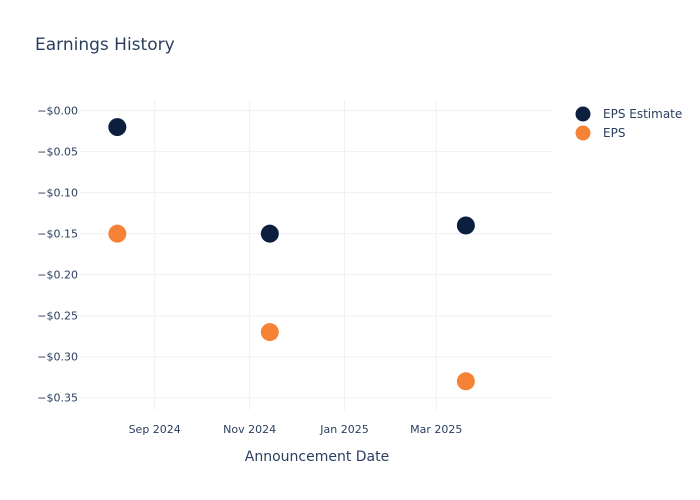 This screenshot has height=500, width=700. What do you see at coordinates (296, 429) in the screenshot?
I see `x-axis-ticks: Sep 2024 Nov 2024 Jan 2025 Mar 2025` at bounding box center [296, 429].